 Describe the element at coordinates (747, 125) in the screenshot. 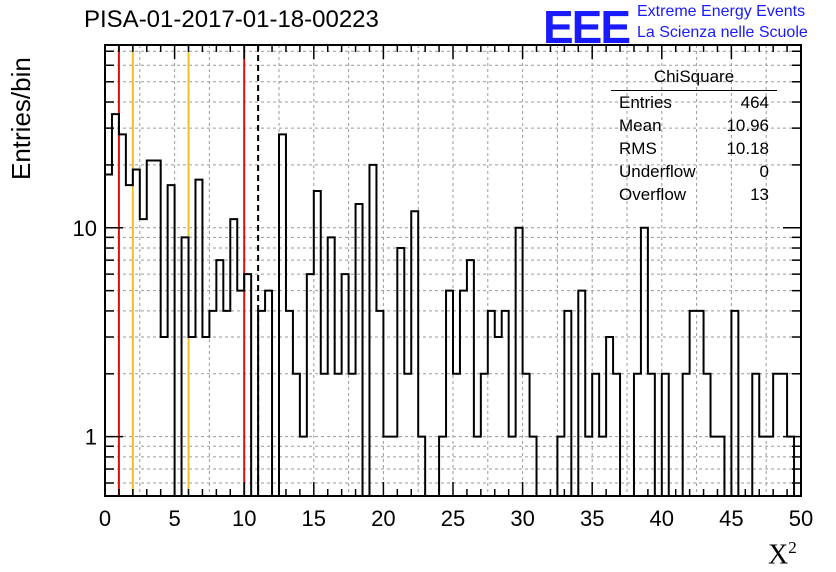

I see `stats-value: 10.96` at that location.